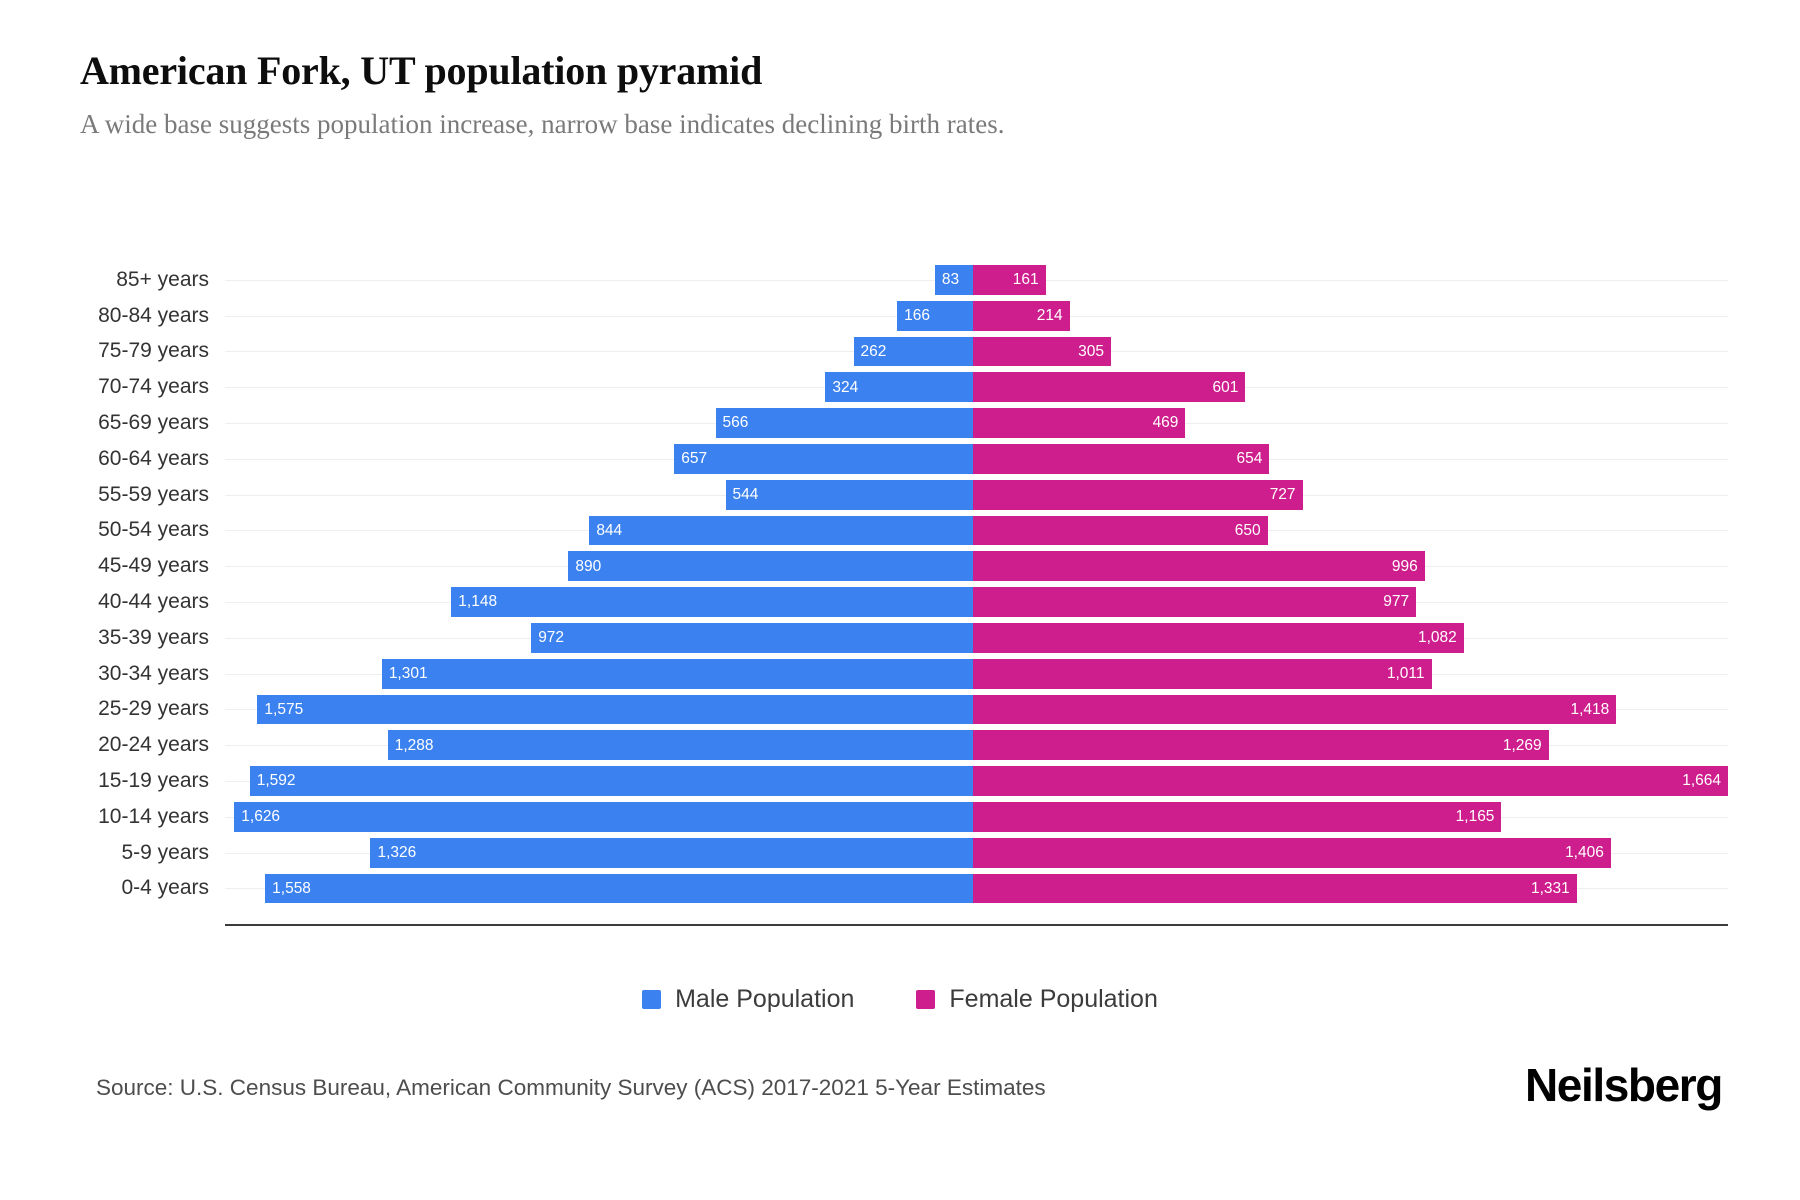 Image resolution: width=1800 pixels, height=1200 pixels. Describe the element at coordinates (781, 530) in the screenshot. I see `male-bar: 844` at that location.